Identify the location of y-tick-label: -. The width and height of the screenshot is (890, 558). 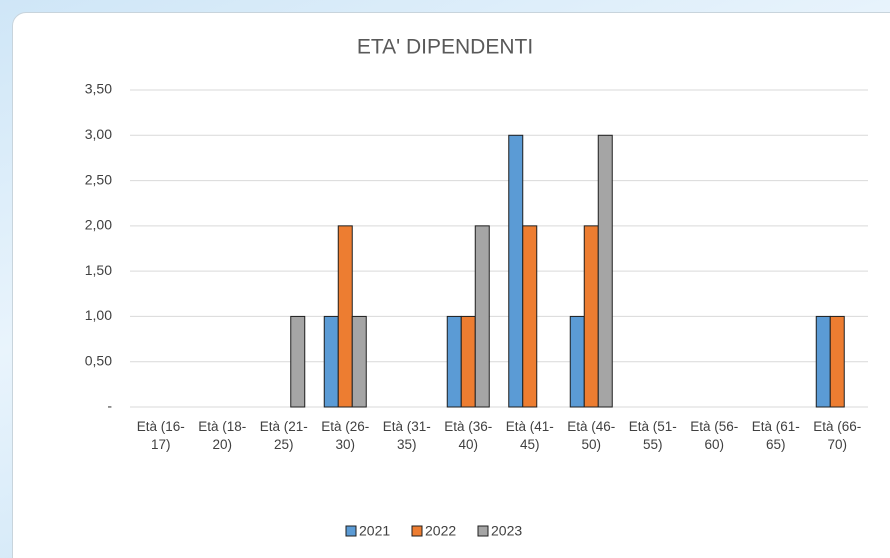
(109, 406).